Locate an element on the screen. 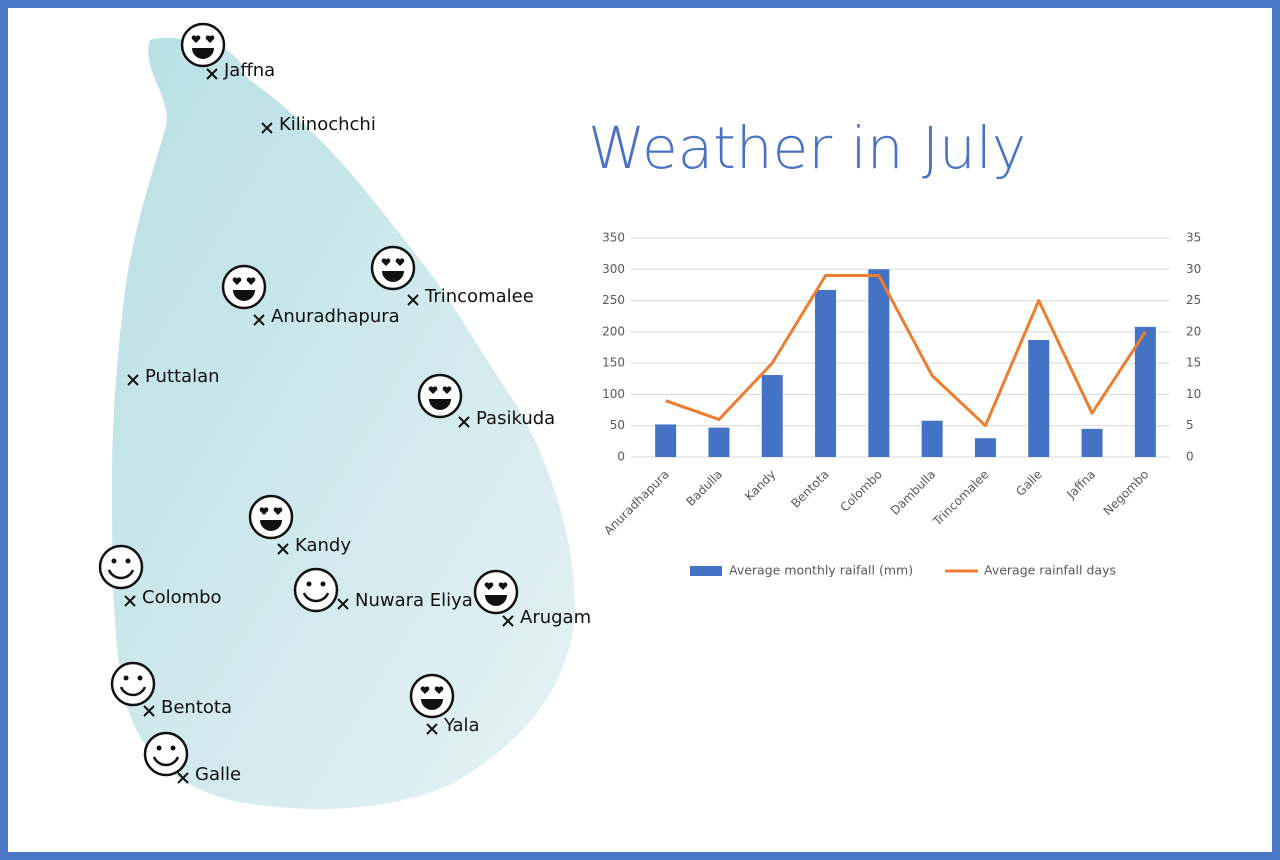 The image size is (1280, 860). legend-swatch is located at coordinates (706, 571).